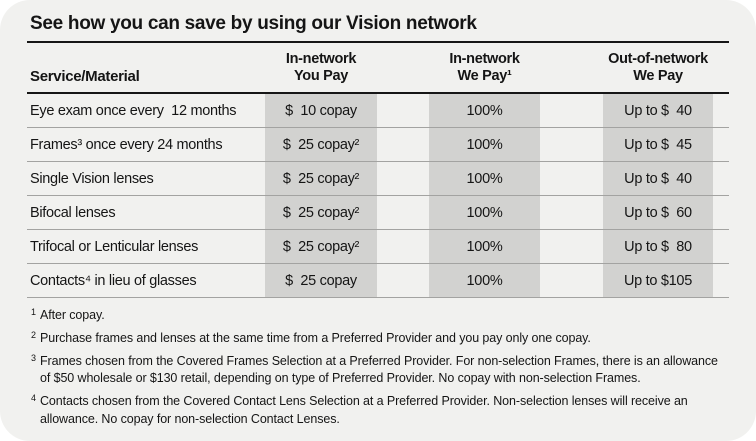 The image size is (756, 441). What do you see at coordinates (658, 246) in the screenshot?
I see `out-of-network-cell: Up to $ 80` at bounding box center [658, 246].